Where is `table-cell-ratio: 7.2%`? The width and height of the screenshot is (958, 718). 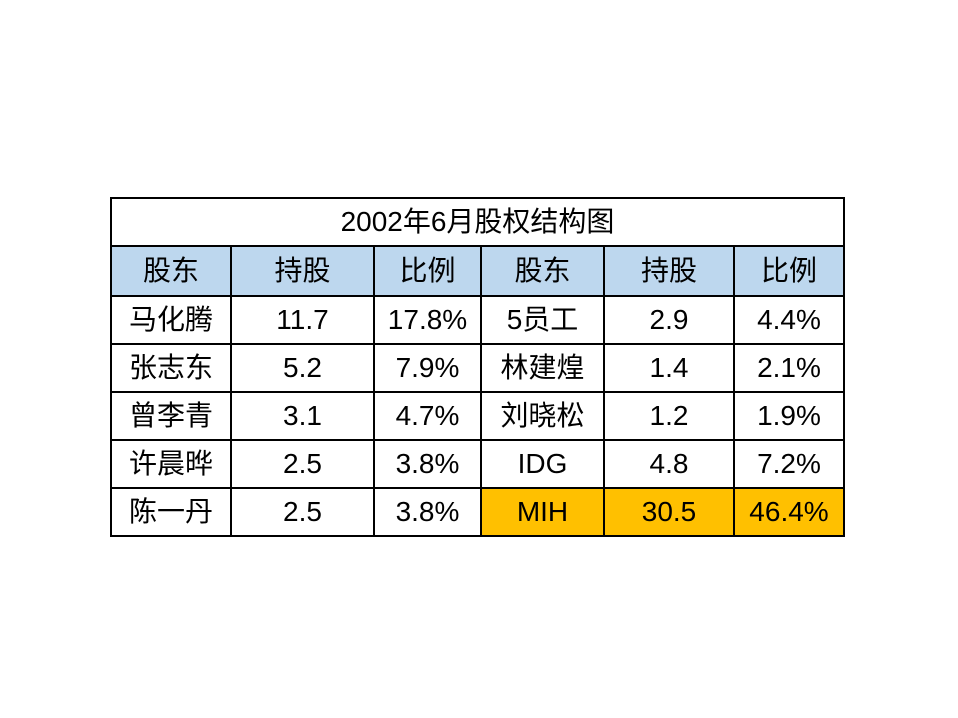 table-cell-ratio: 7.2% is located at coordinates (789, 464).